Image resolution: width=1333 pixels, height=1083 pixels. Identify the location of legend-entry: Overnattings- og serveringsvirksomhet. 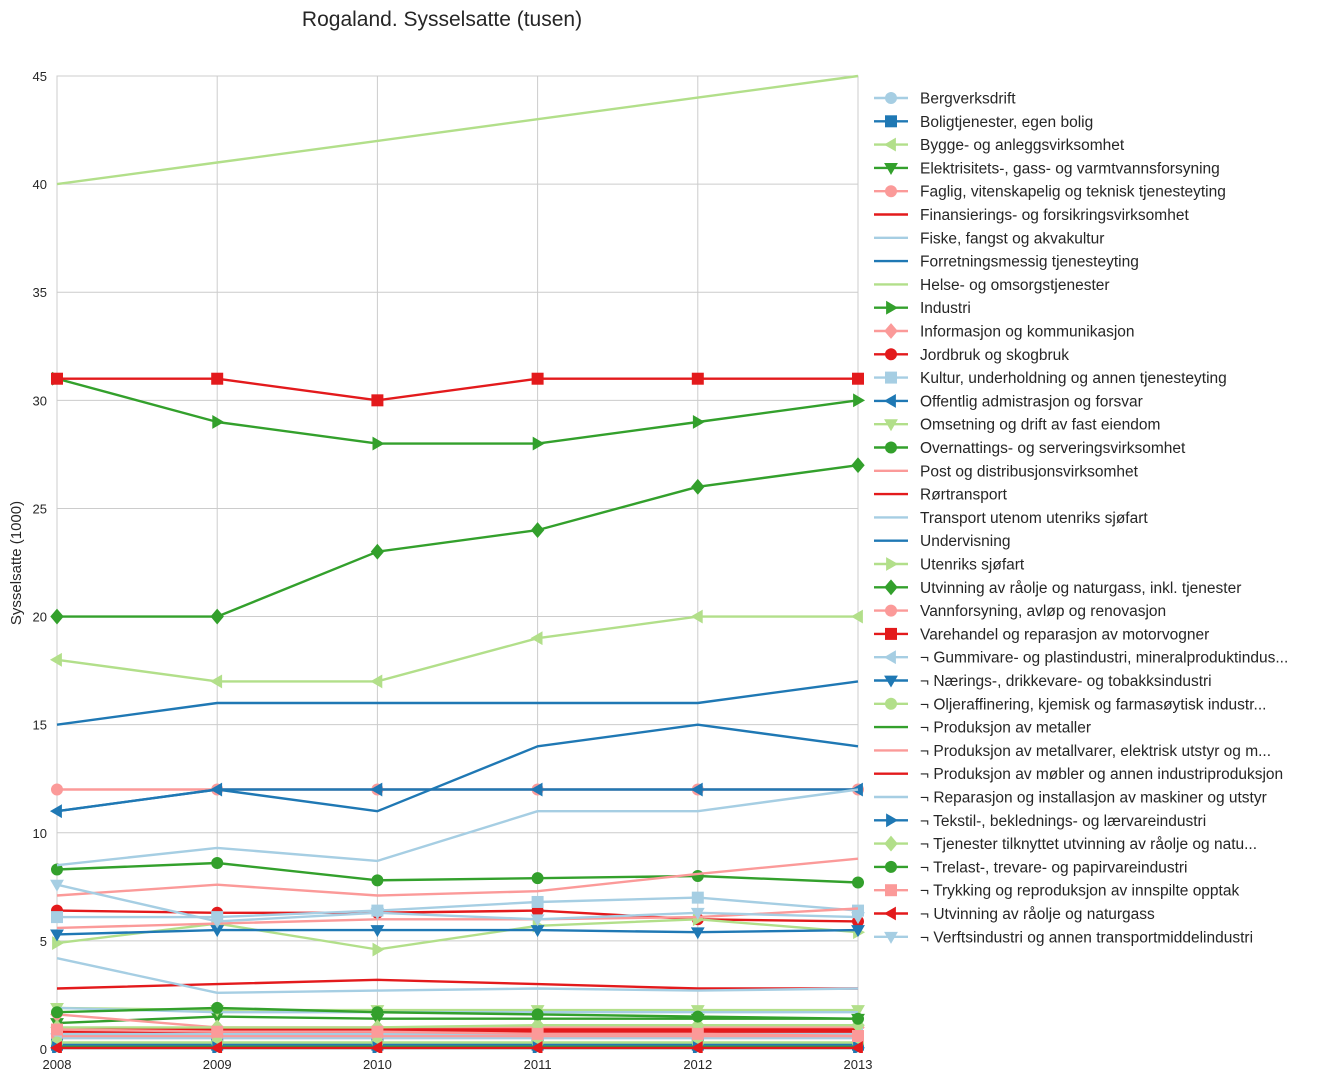
(1030, 448).